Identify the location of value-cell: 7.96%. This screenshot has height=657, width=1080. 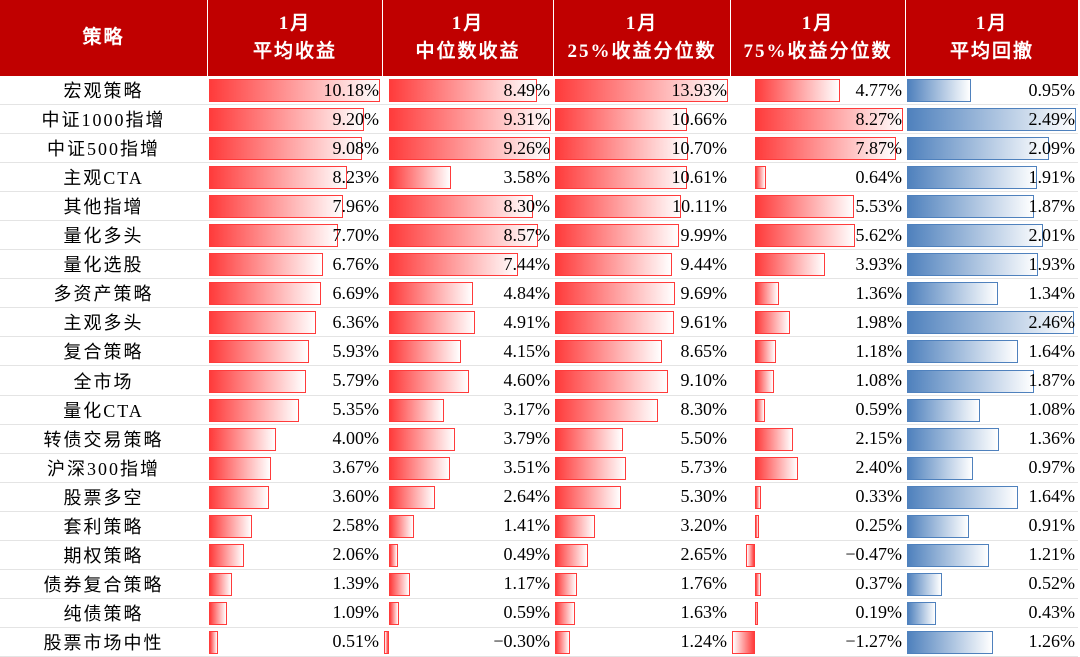
(294, 207).